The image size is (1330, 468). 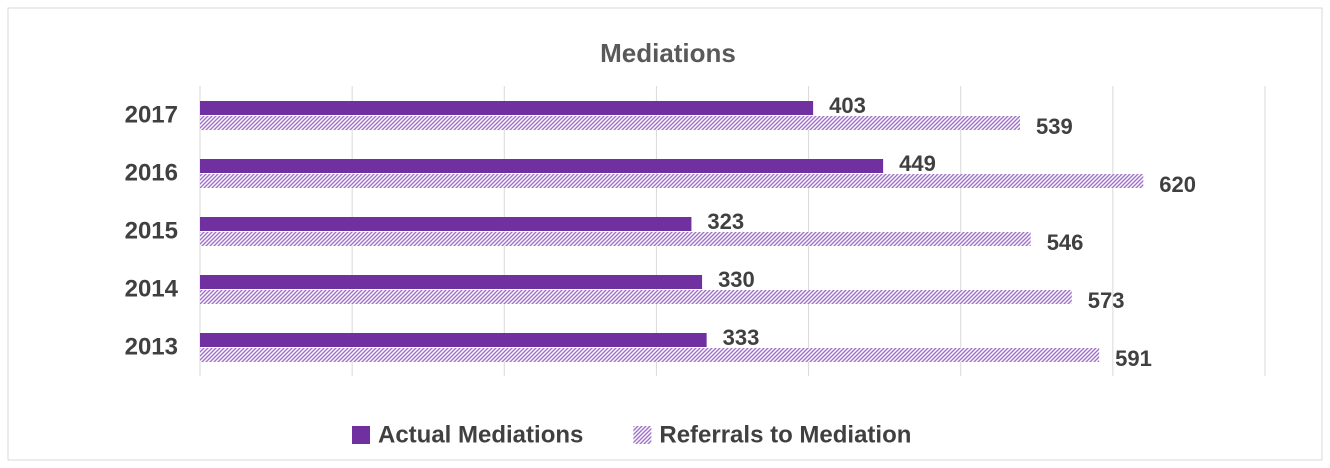 I want to click on value-label: 403, so click(x=847, y=105).